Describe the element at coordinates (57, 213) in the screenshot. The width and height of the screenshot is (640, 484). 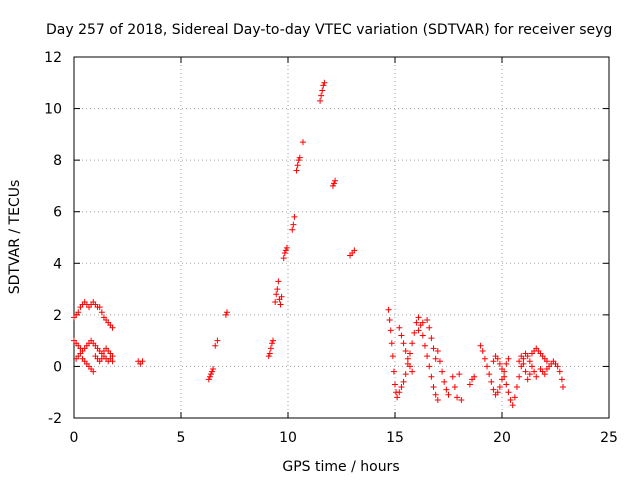
I see `y-tick-label: 6` at that location.